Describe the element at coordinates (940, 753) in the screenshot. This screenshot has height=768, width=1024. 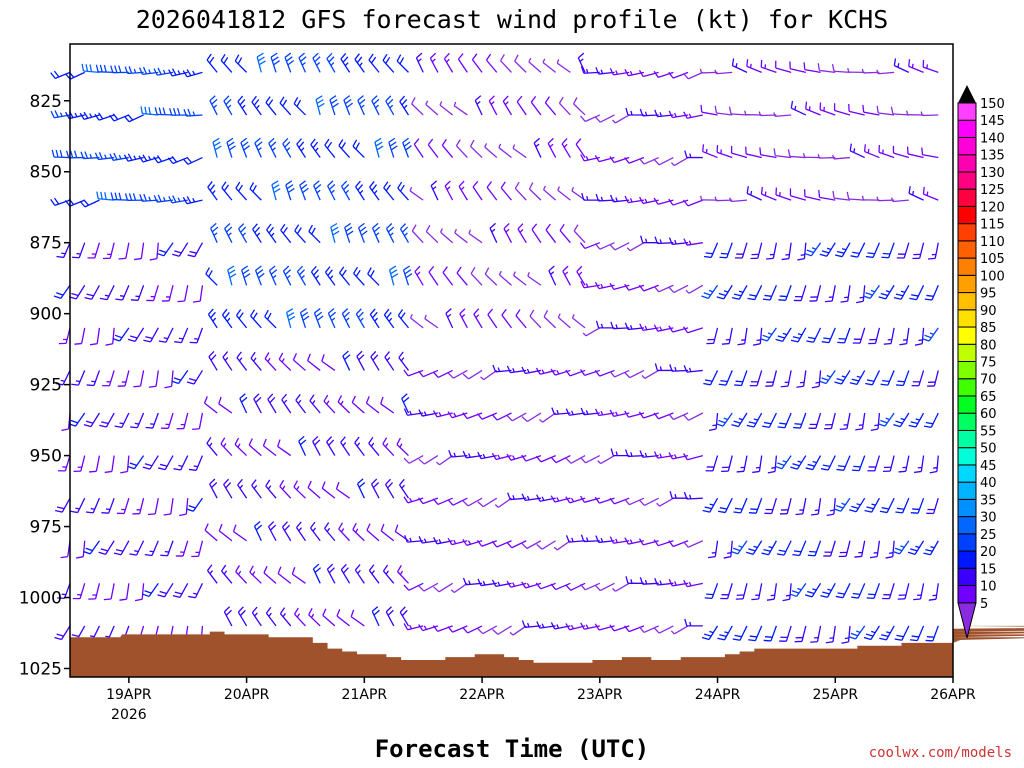
I see `credit-link: coolwx.com/models` at that location.